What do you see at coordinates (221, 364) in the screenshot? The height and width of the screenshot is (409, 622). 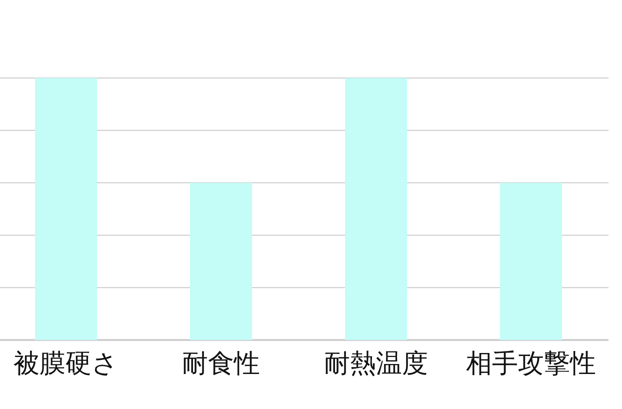 I see `x-tick-label: 耐食性` at bounding box center [221, 364].